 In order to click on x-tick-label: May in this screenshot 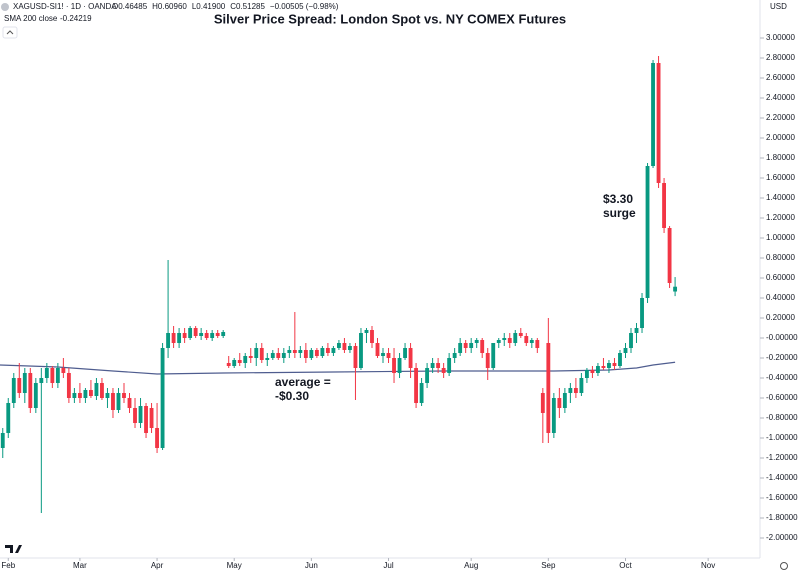, I will do `click(234, 565)`.